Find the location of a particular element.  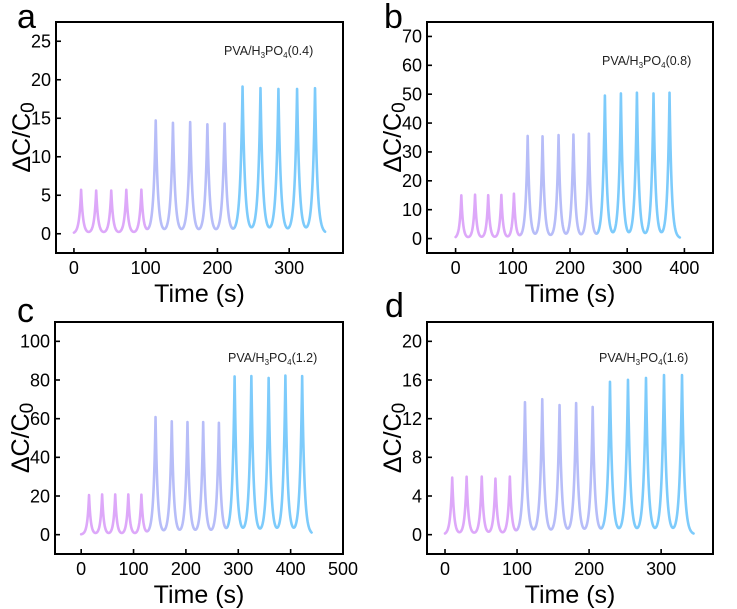

panel-letter: d is located at coordinates (394, 306).